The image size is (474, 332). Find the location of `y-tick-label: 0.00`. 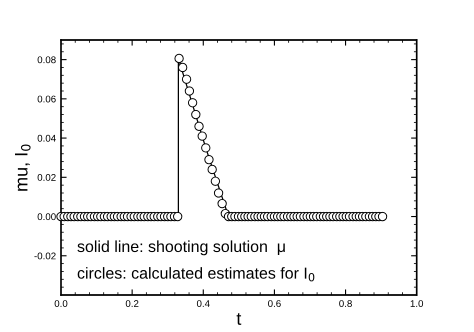

y-tick-label: 0.00 is located at coordinates (47, 216).